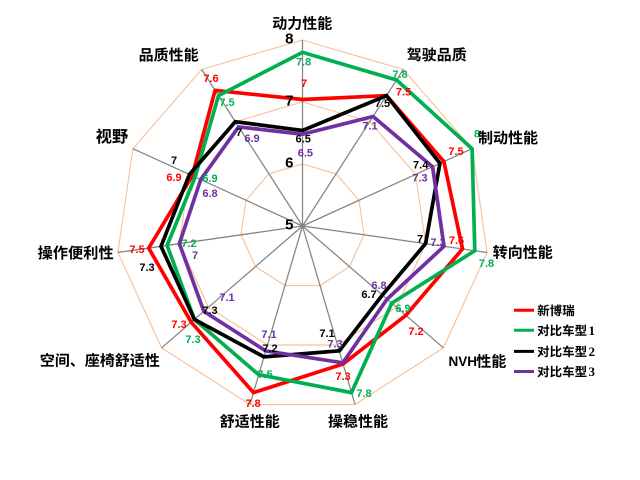  What do you see at coordinates (289, 225) in the screenshot?
I see `svg-text: 5` at bounding box center [289, 225].